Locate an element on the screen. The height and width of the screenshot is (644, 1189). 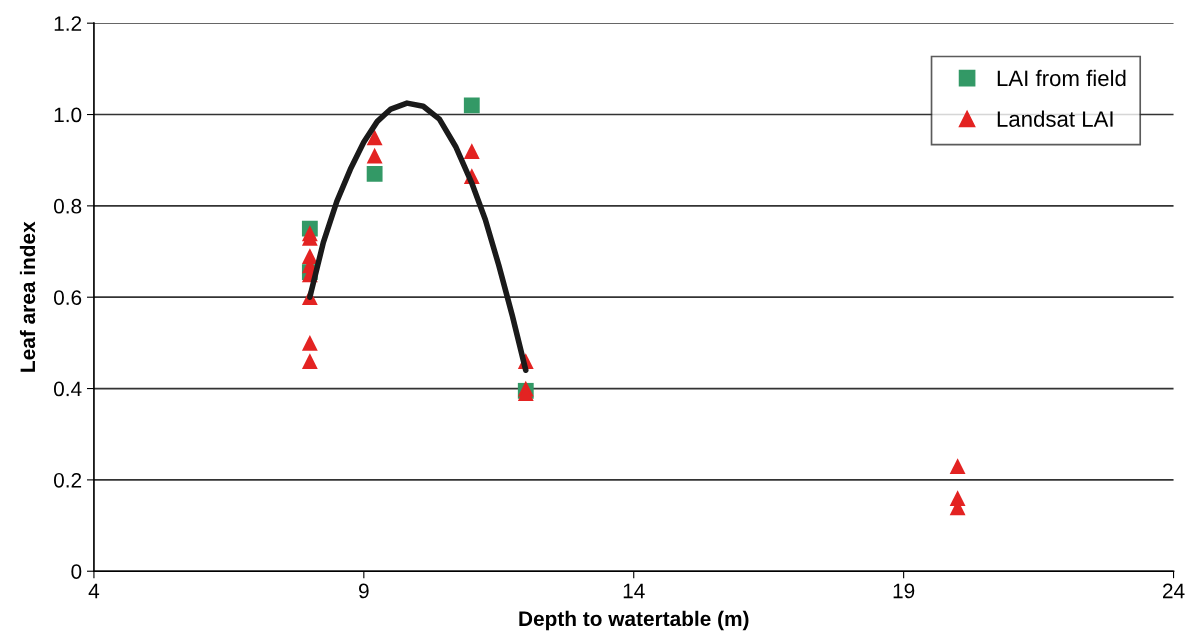
x-axis-title: Depth to watertable (m) is located at coordinates (634, 620).